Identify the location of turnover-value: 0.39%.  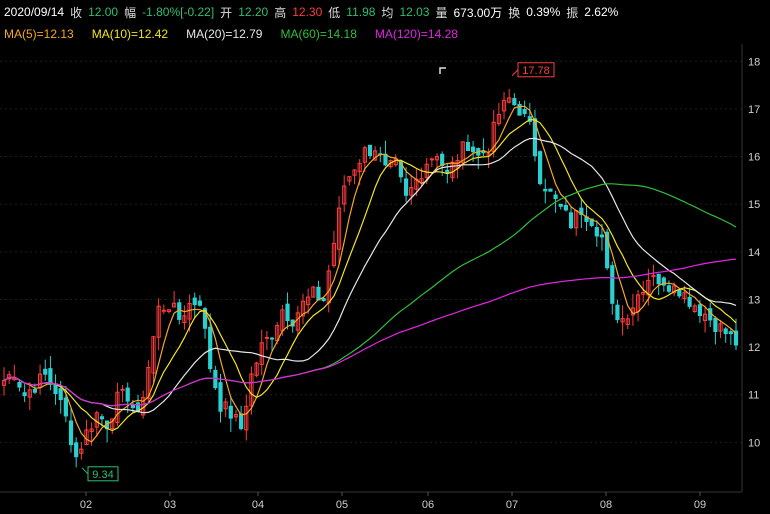
(543, 12).